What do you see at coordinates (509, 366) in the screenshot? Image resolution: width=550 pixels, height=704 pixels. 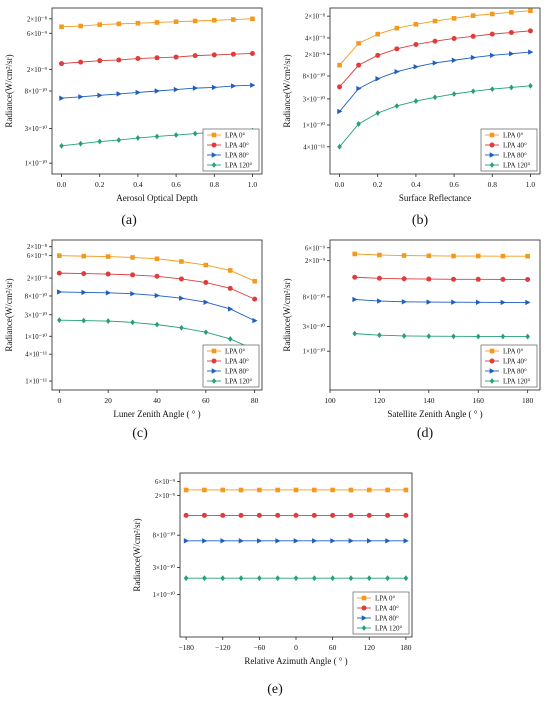 I see `legend: LPA 0° LPA 40° LPA 80° LPA 120°` at bounding box center [509, 366].